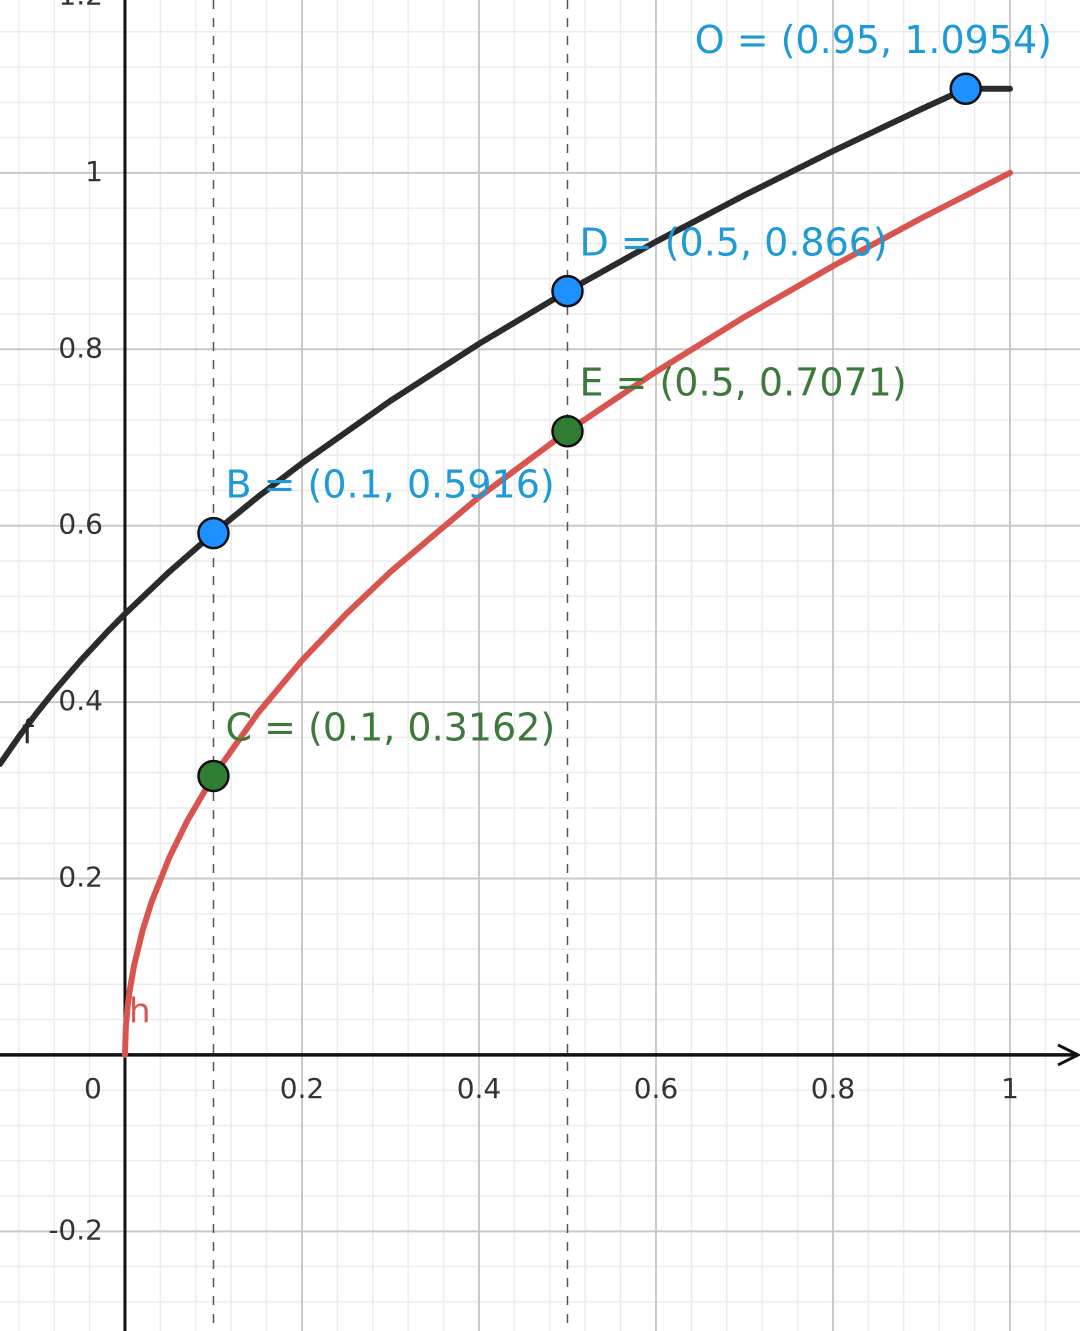 The width and height of the screenshot is (1080, 1331). I want to click on x-tick-label: 0.8, so click(833, 1088).